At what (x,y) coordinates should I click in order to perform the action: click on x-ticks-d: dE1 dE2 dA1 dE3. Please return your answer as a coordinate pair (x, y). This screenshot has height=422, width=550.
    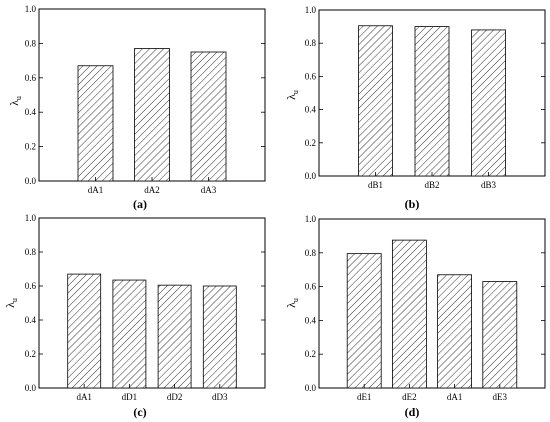
    Looking at the image, I should click on (432, 393).